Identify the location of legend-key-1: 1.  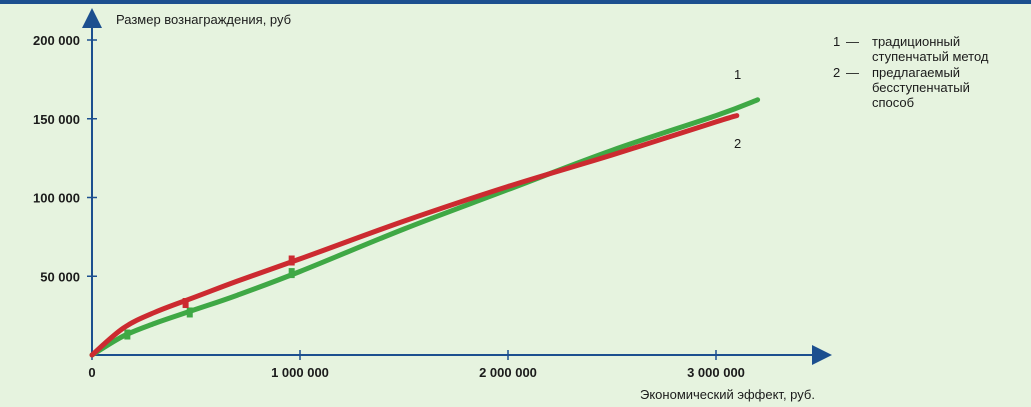
(836, 41).